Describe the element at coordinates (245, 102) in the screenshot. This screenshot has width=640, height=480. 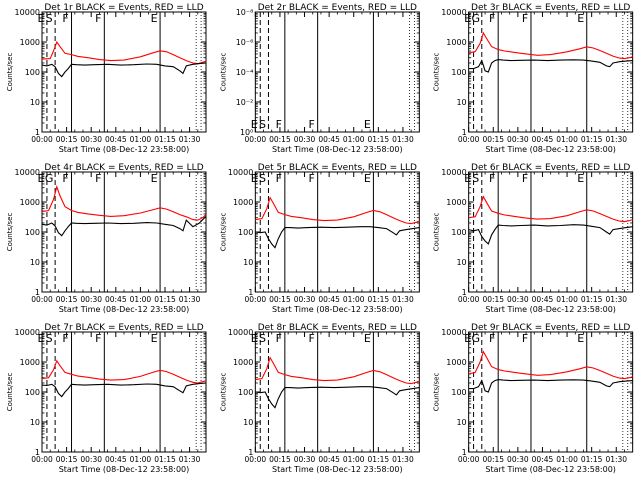
I see `y-tick-label: 10⁻²` at that location.